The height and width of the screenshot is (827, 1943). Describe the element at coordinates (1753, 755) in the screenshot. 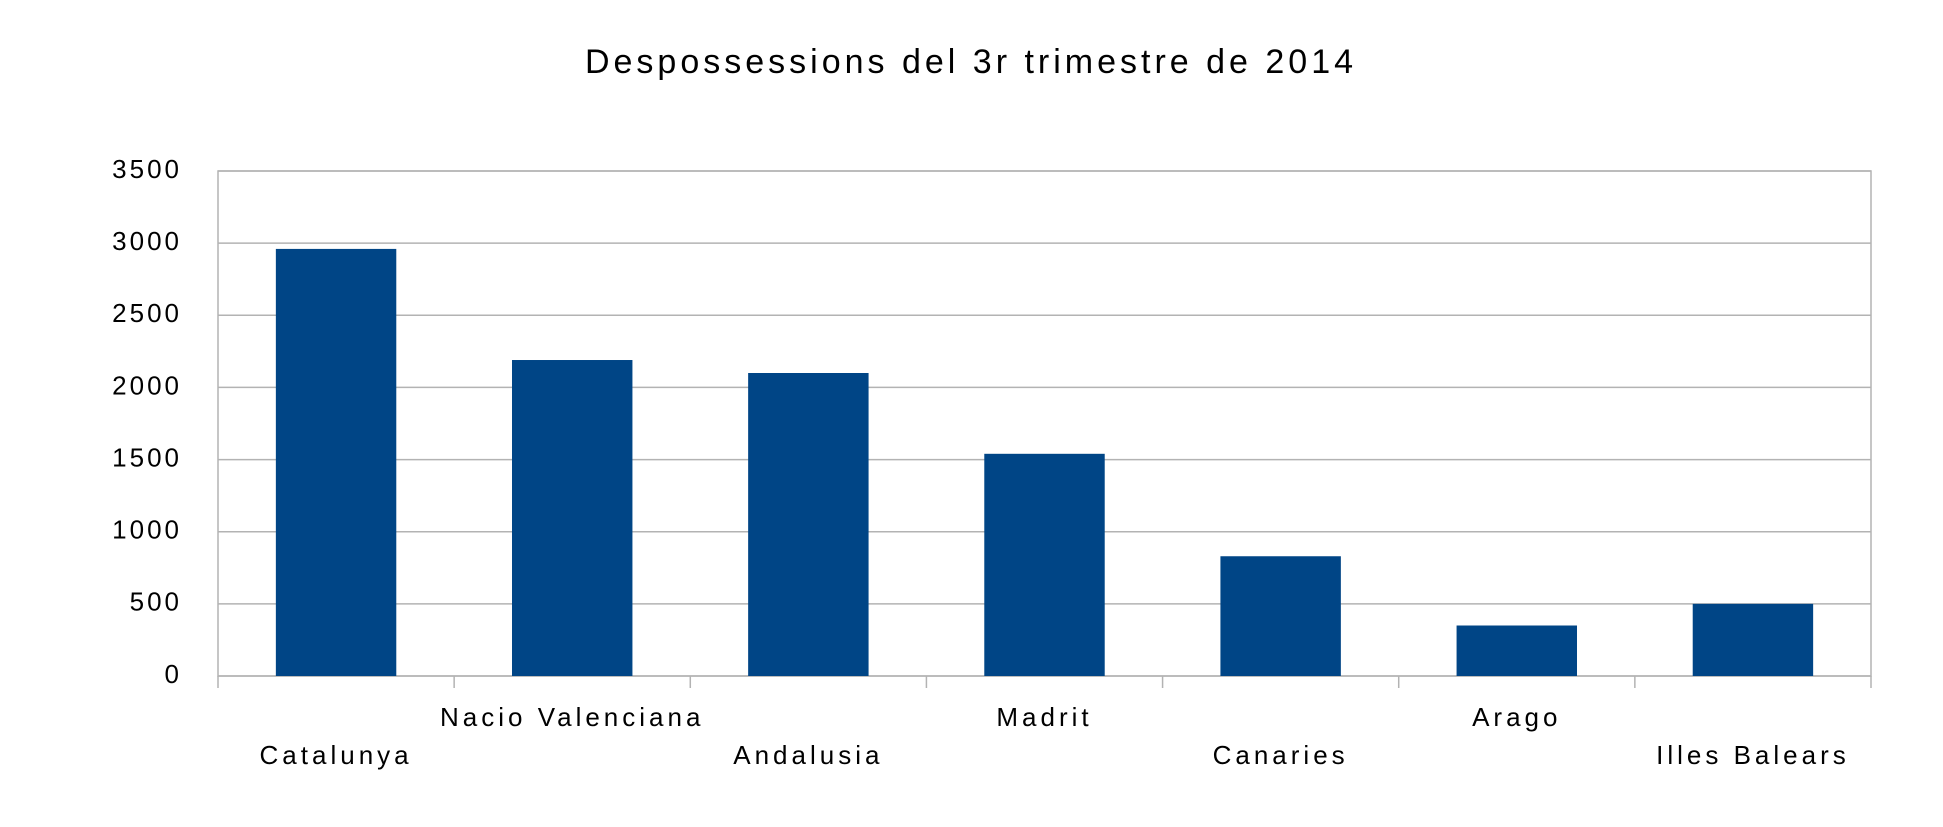

I see `x-tick-label: Illes Balears` at that location.